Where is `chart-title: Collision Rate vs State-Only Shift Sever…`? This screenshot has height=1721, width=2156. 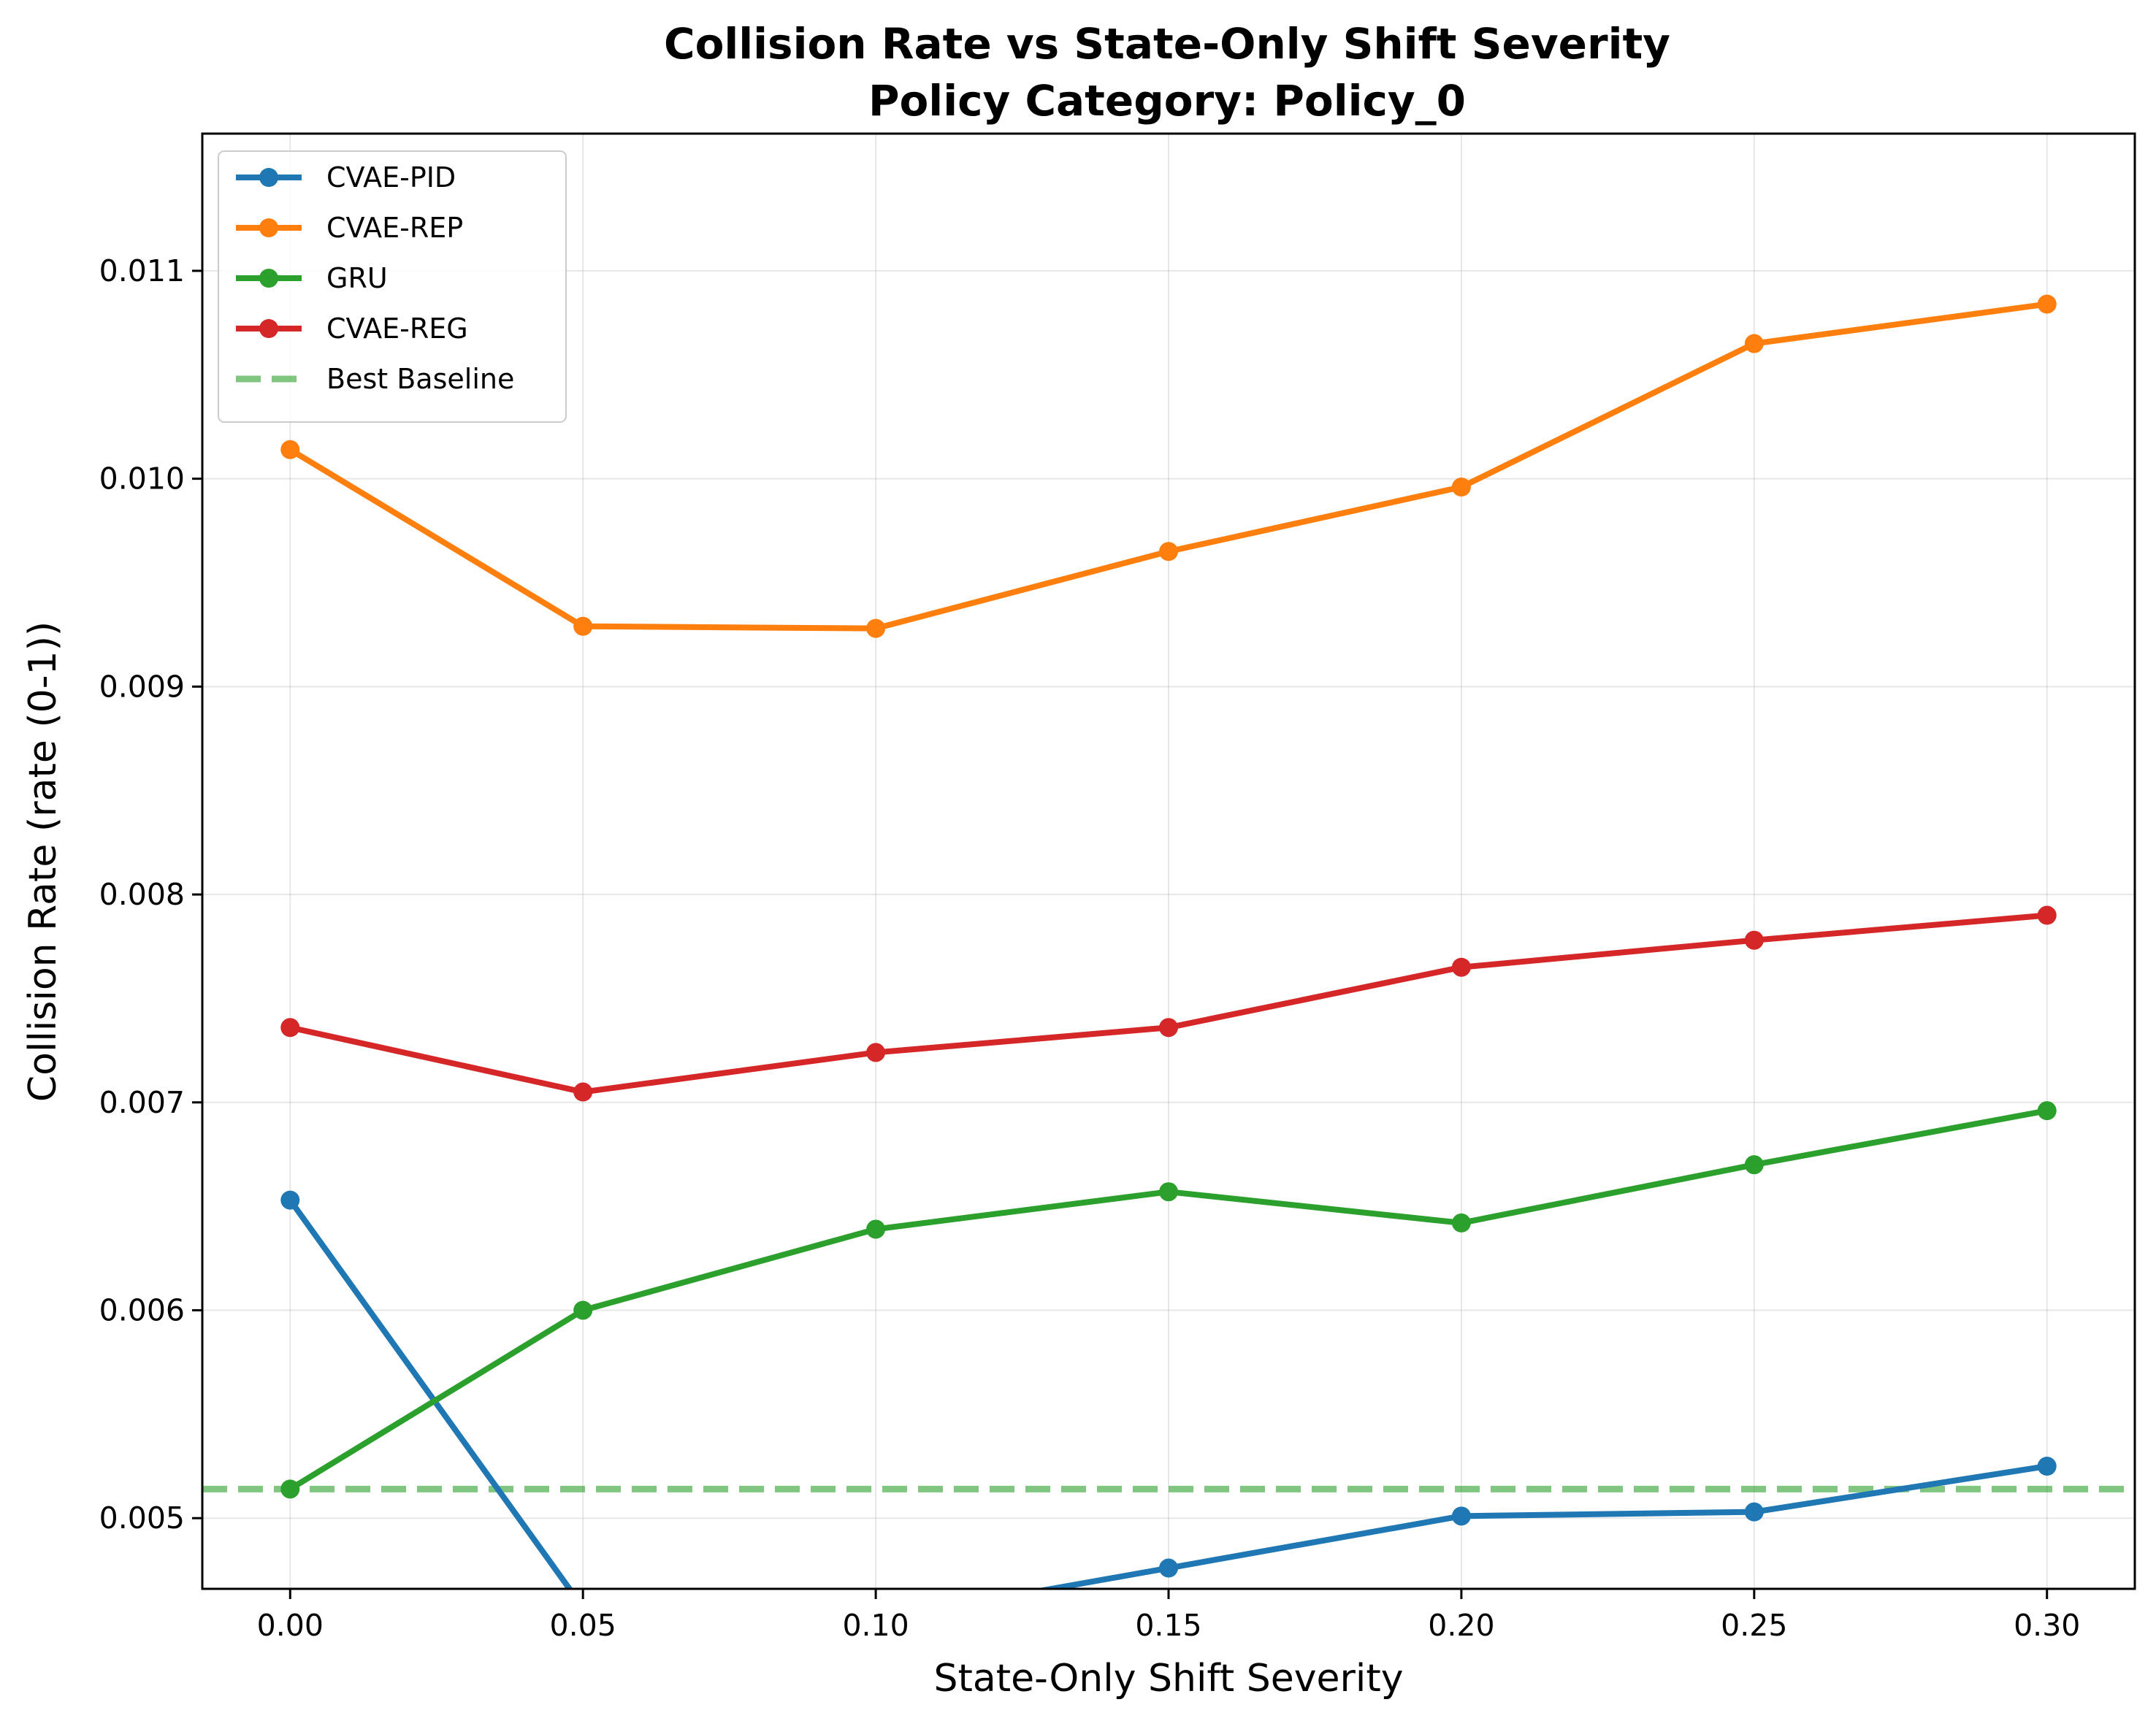 chart-title: Collision Rate vs State-Only Shift Sever… is located at coordinates (1167, 44).